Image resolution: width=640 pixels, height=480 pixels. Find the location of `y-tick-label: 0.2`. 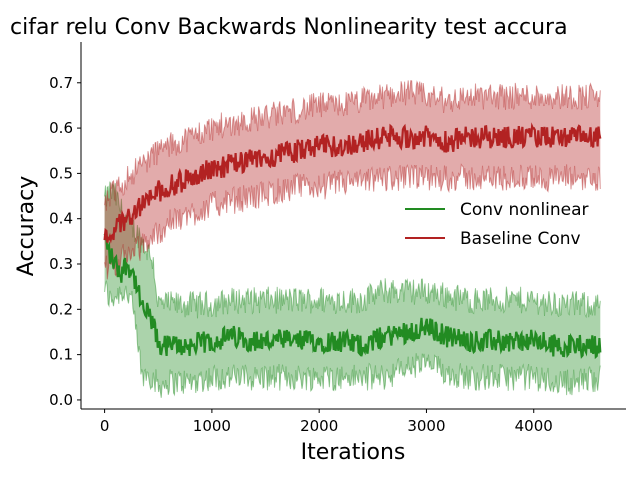

y-tick-label: 0.2 is located at coordinates (61, 309).